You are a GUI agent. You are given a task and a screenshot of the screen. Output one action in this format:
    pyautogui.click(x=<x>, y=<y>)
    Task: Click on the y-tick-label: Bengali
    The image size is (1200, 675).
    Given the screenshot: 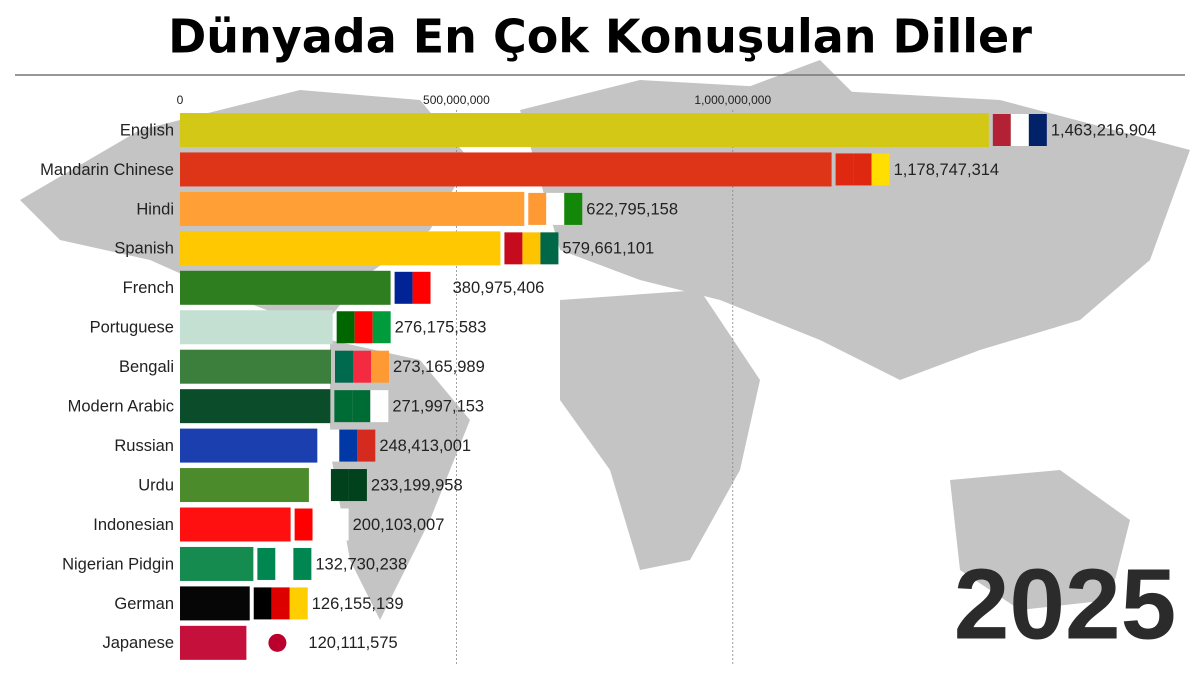 What is the action you would take?
    pyautogui.click(x=146, y=367)
    